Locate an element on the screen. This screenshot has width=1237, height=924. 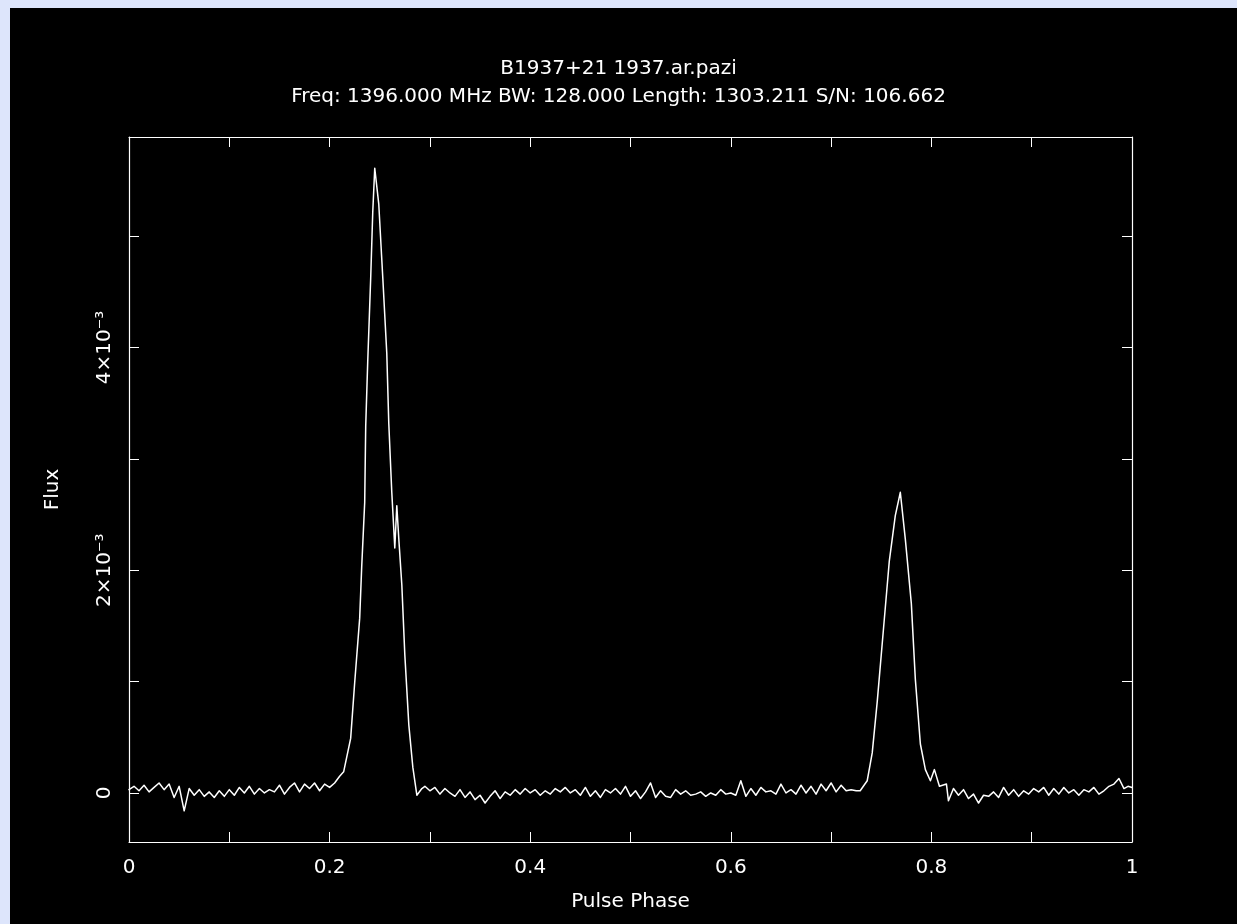
x-tick-label: 0 is located at coordinates (129, 866).